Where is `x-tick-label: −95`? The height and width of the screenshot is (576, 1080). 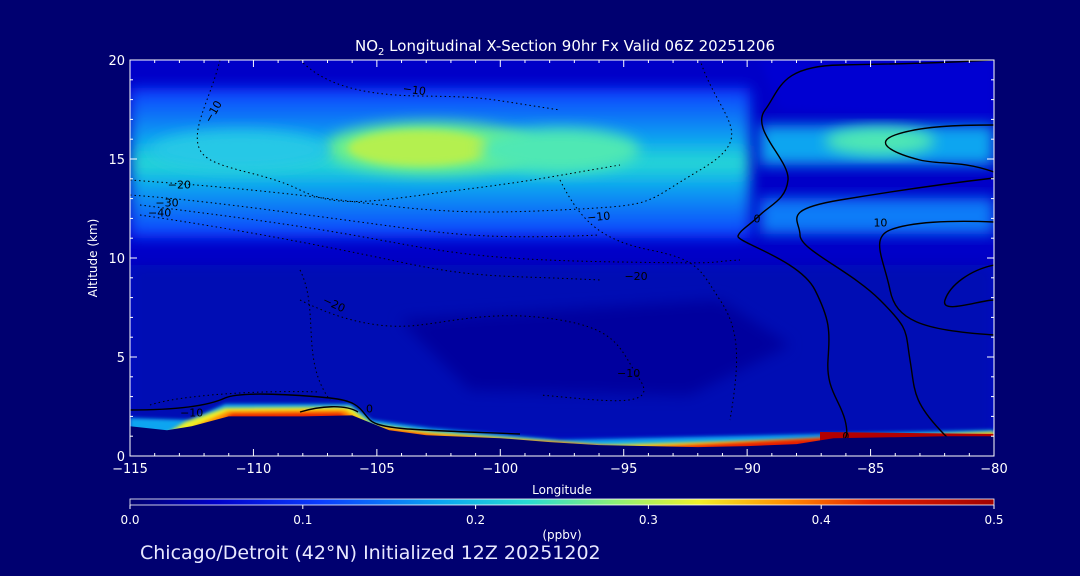 x-tick-label: −95 is located at coordinates (623, 469).